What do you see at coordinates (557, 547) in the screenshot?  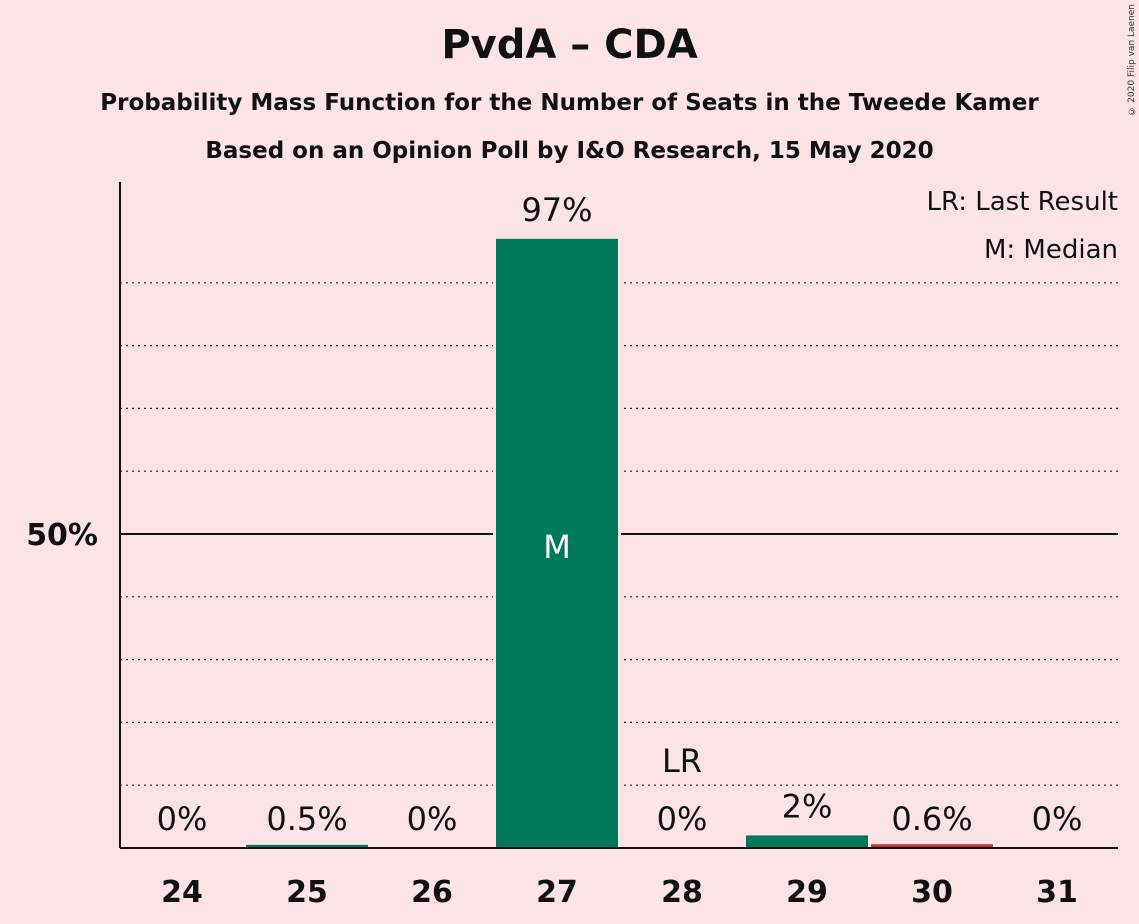 I see `median-marker: M` at bounding box center [557, 547].